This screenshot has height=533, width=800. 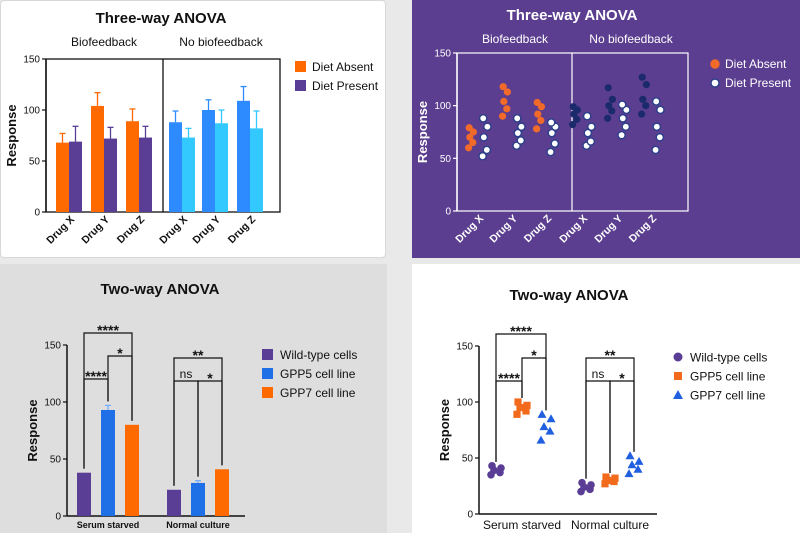 I want to click on group-label: Biofeedback, so click(x=104, y=42).